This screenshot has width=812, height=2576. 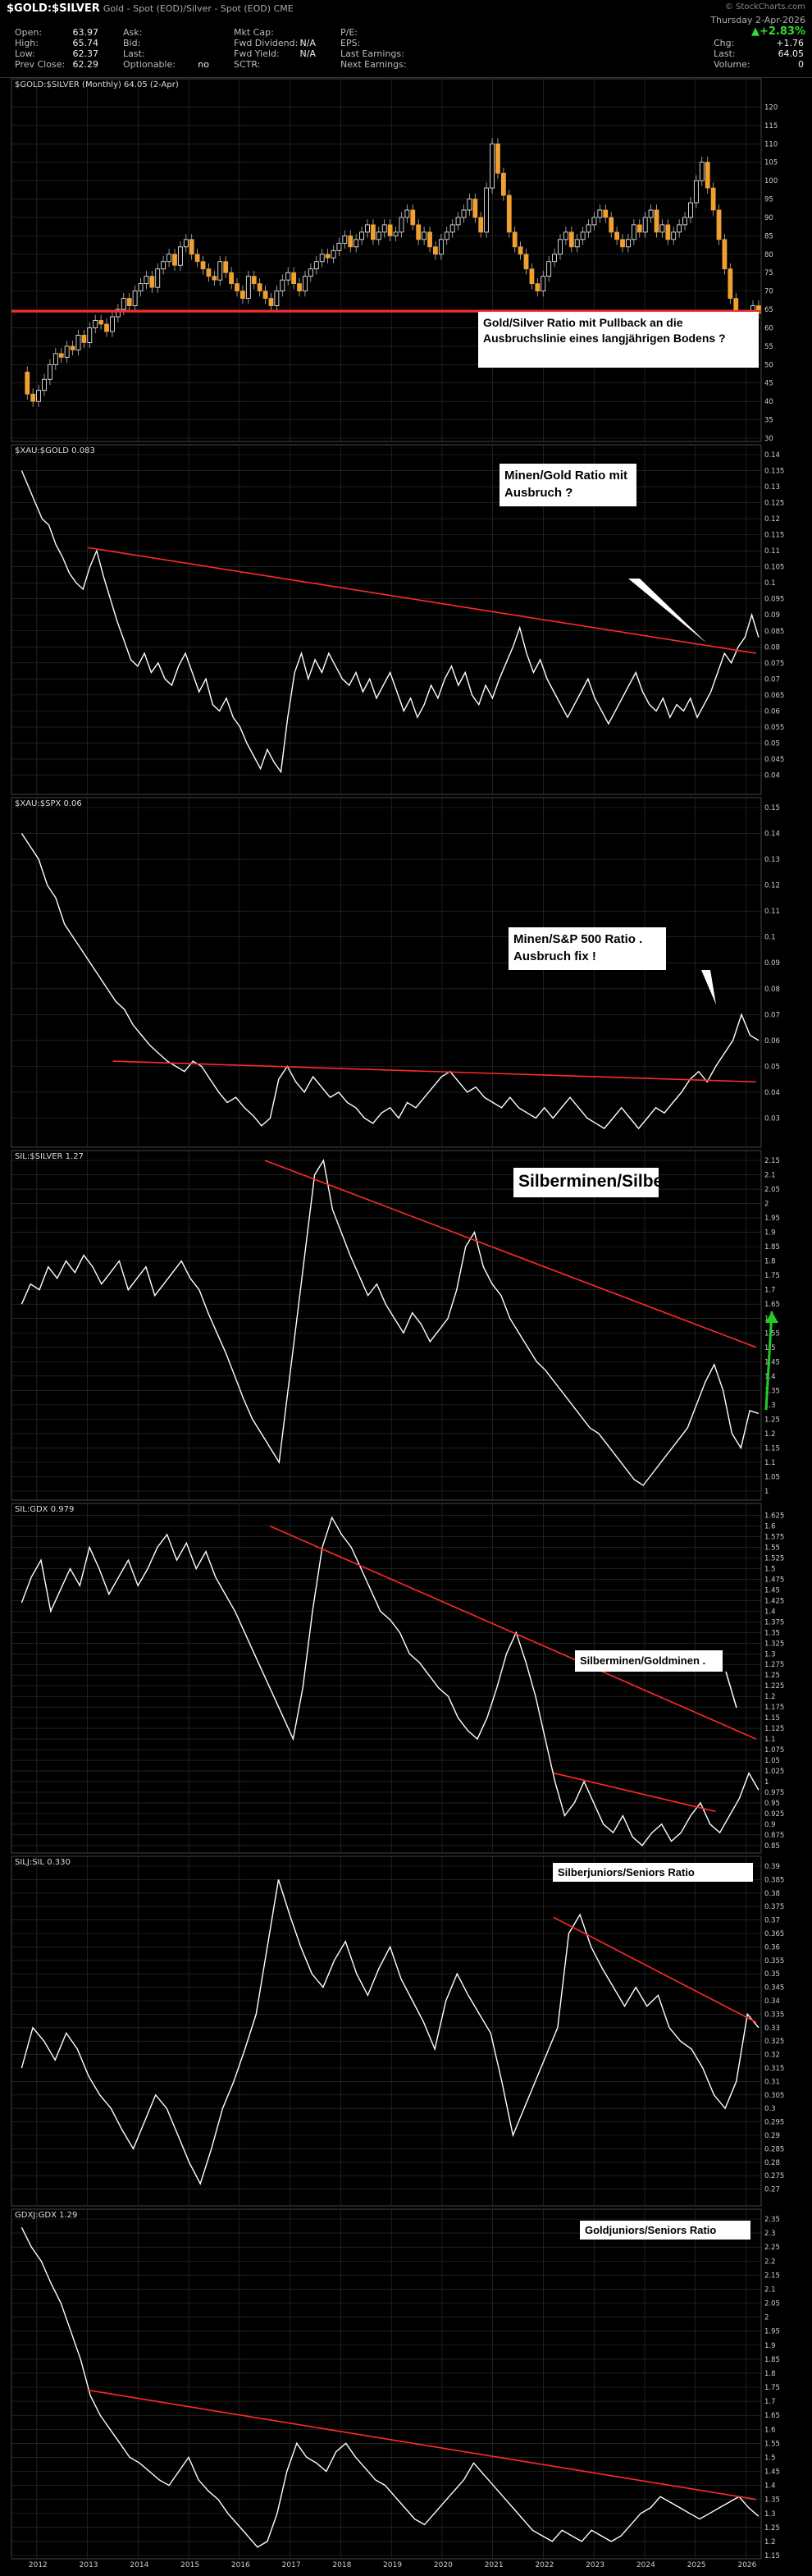 What do you see at coordinates (772, 1161) in the screenshot?
I see `y-tick-label: 2.15` at bounding box center [772, 1161].